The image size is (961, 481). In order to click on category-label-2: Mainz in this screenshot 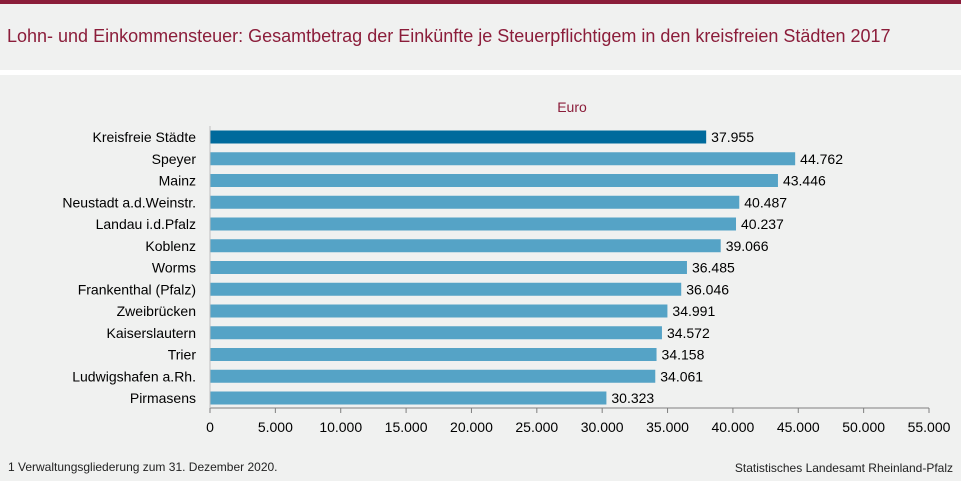, I will do `click(177, 181)`.